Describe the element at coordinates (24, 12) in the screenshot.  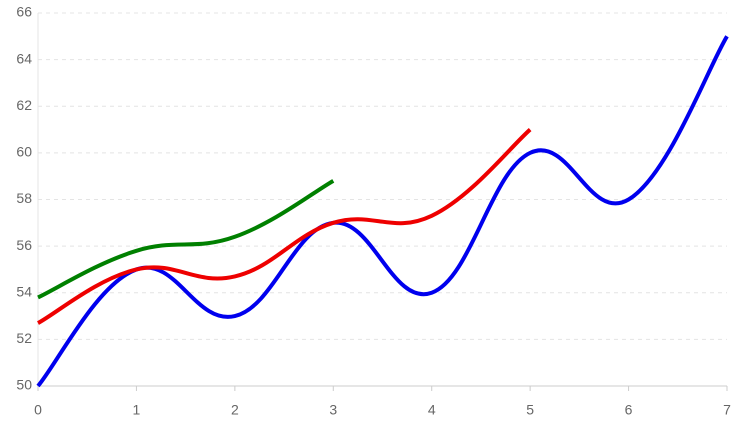
I see `y-tick-label: 66` at that location.